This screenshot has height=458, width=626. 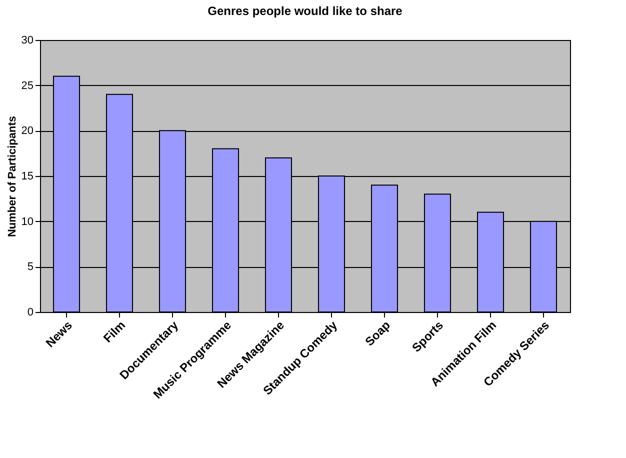 What do you see at coordinates (12, 177) in the screenshot?
I see `y-axis-title: Number of Participants` at bounding box center [12, 177].